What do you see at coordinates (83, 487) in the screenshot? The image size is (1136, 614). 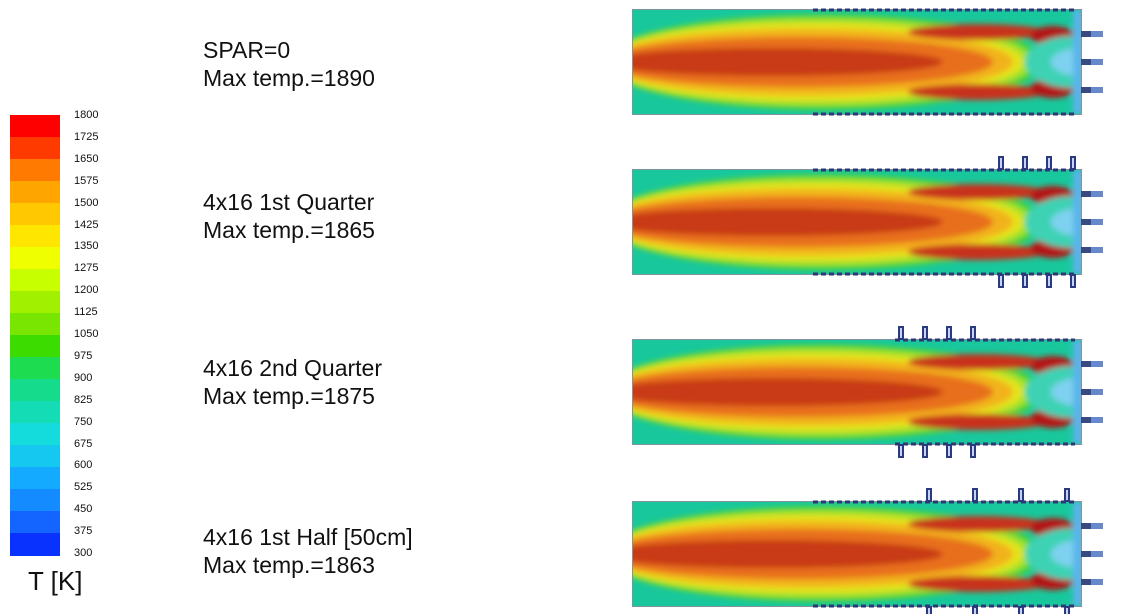 I see `colorbar-tick-label: 525` at bounding box center [83, 487].